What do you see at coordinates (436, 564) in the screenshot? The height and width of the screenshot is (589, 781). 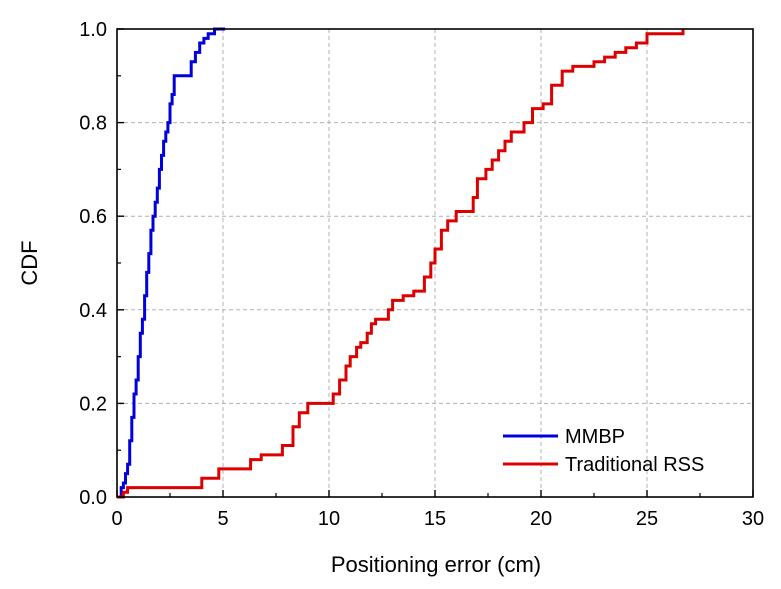 I see `x-axis-title: Positioning error (cm)` at bounding box center [436, 564].